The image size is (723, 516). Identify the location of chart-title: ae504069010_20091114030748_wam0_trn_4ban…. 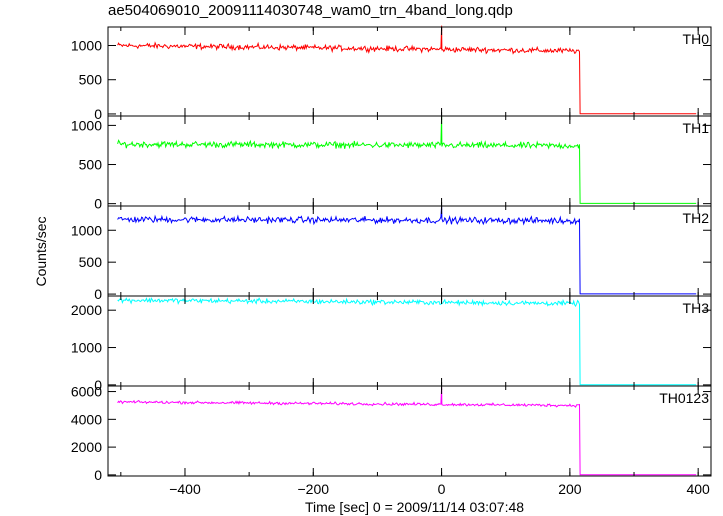
(310, 10).